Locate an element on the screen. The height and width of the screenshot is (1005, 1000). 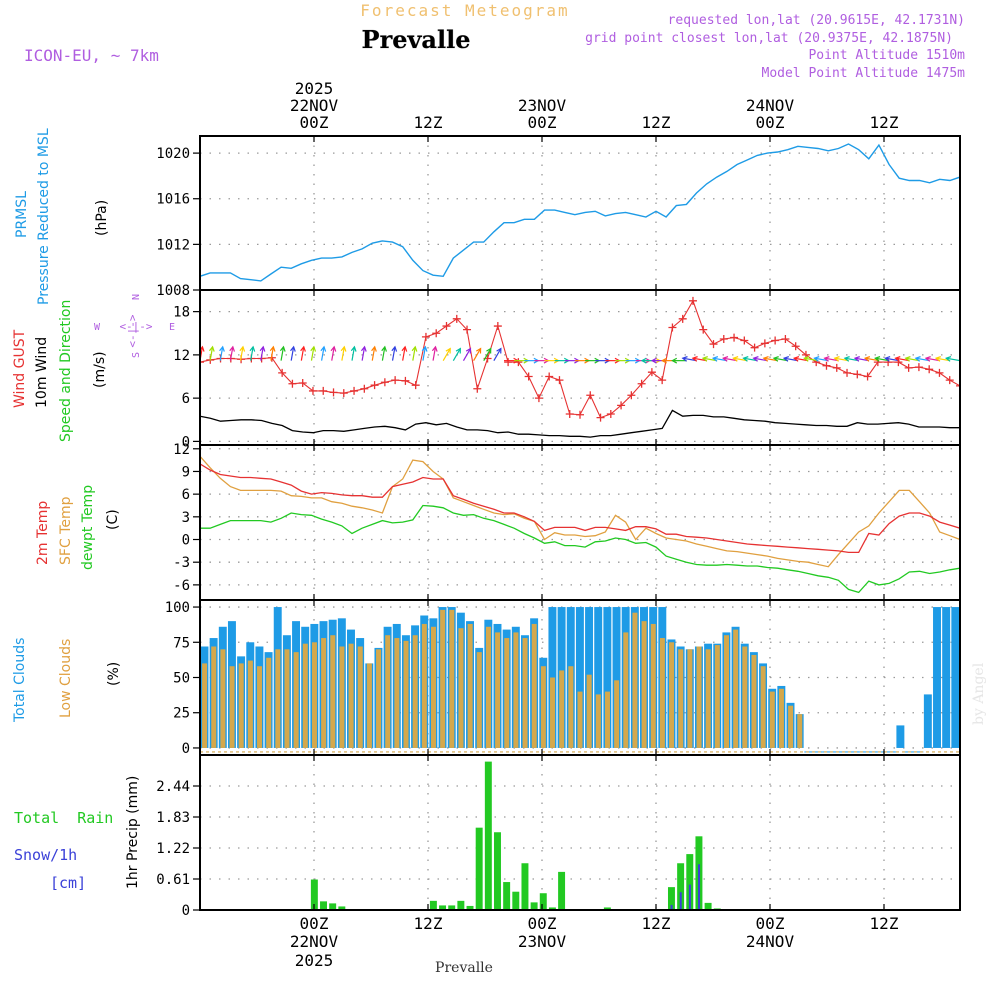
ytick-label: 1008 is located at coordinates (173, 291).